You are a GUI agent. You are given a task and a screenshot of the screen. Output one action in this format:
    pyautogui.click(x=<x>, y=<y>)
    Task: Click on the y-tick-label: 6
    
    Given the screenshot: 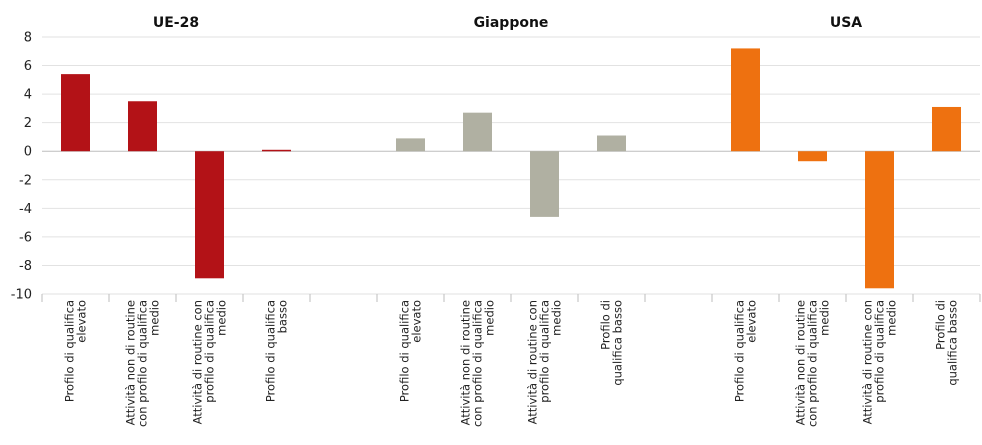 What is the action you would take?
    pyautogui.click(x=28, y=66)
    